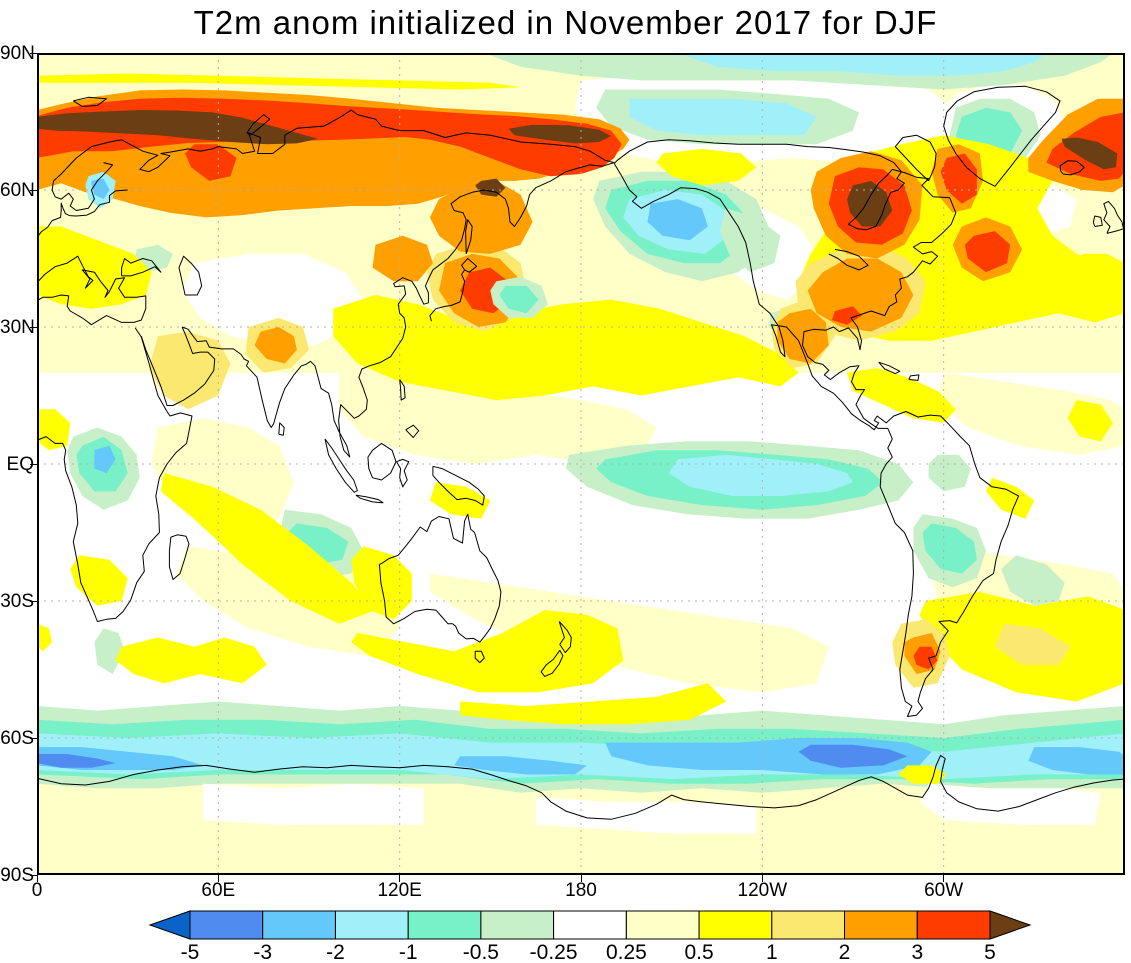  Describe the element at coordinates (517, 925) in the screenshot. I see `colorbar-segment-pgreen` at that location.